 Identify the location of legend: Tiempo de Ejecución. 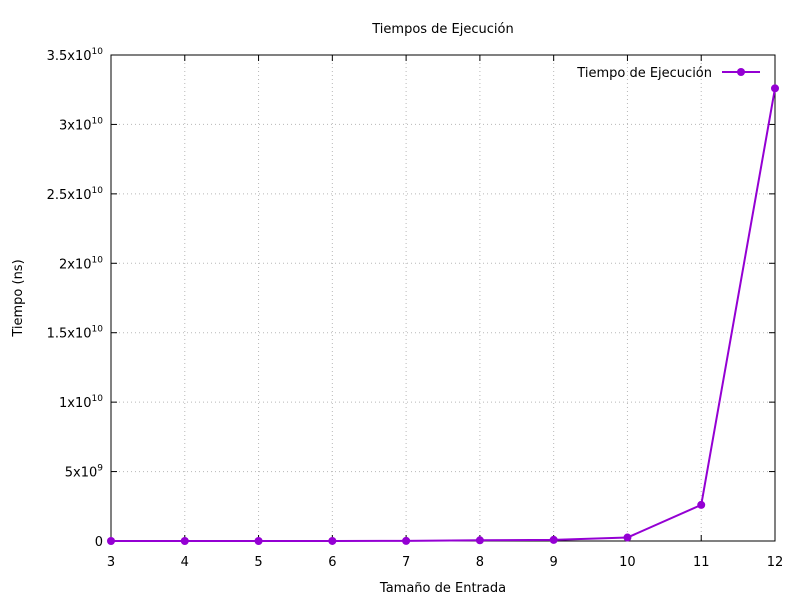
(668, 73).